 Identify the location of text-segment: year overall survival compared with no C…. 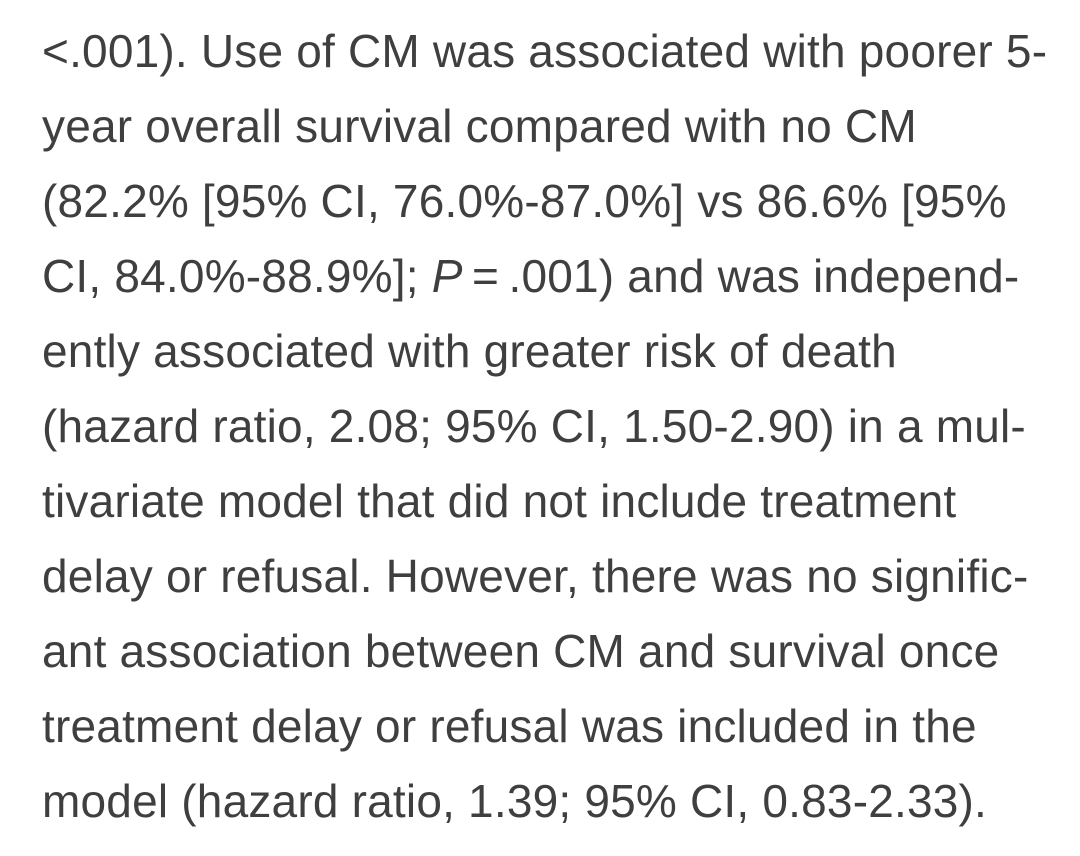
(479, 126).